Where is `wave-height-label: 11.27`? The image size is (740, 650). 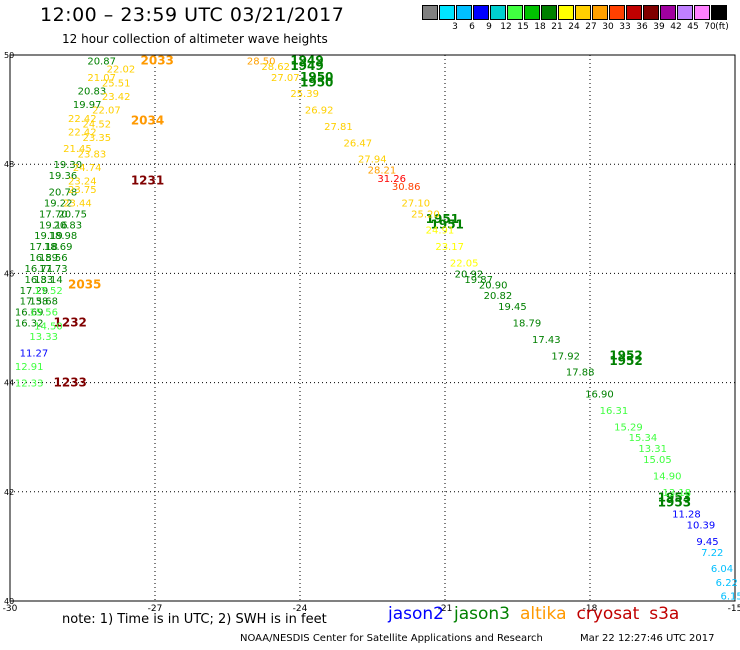 wave-height-label: 11.27 is located at coordinates (34, 354).